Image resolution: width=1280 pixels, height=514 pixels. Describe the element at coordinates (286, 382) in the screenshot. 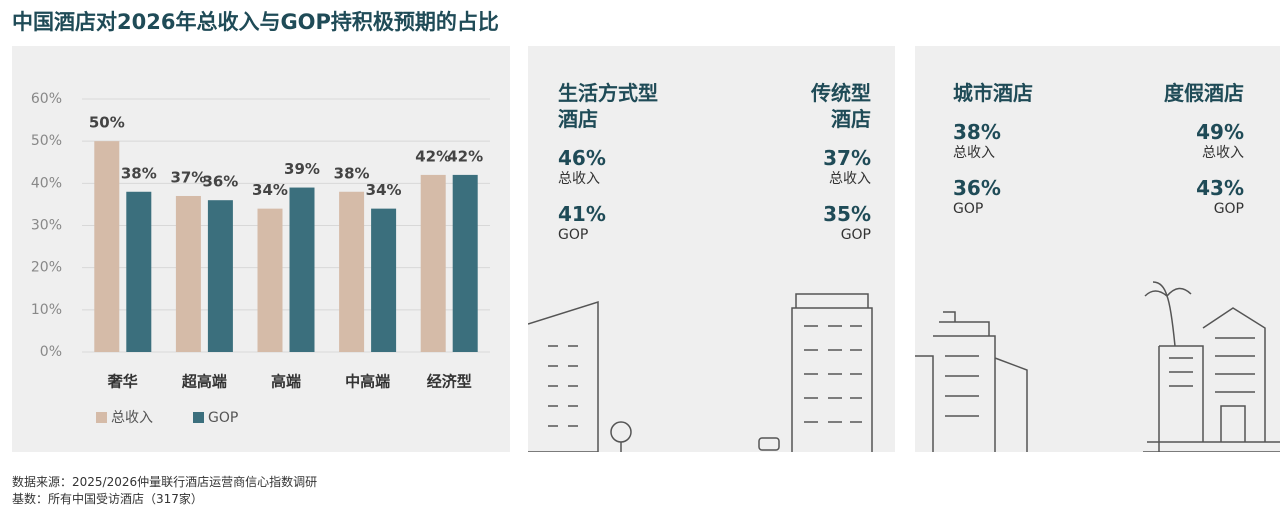

I see `x-tick-label: 高端` at that location.